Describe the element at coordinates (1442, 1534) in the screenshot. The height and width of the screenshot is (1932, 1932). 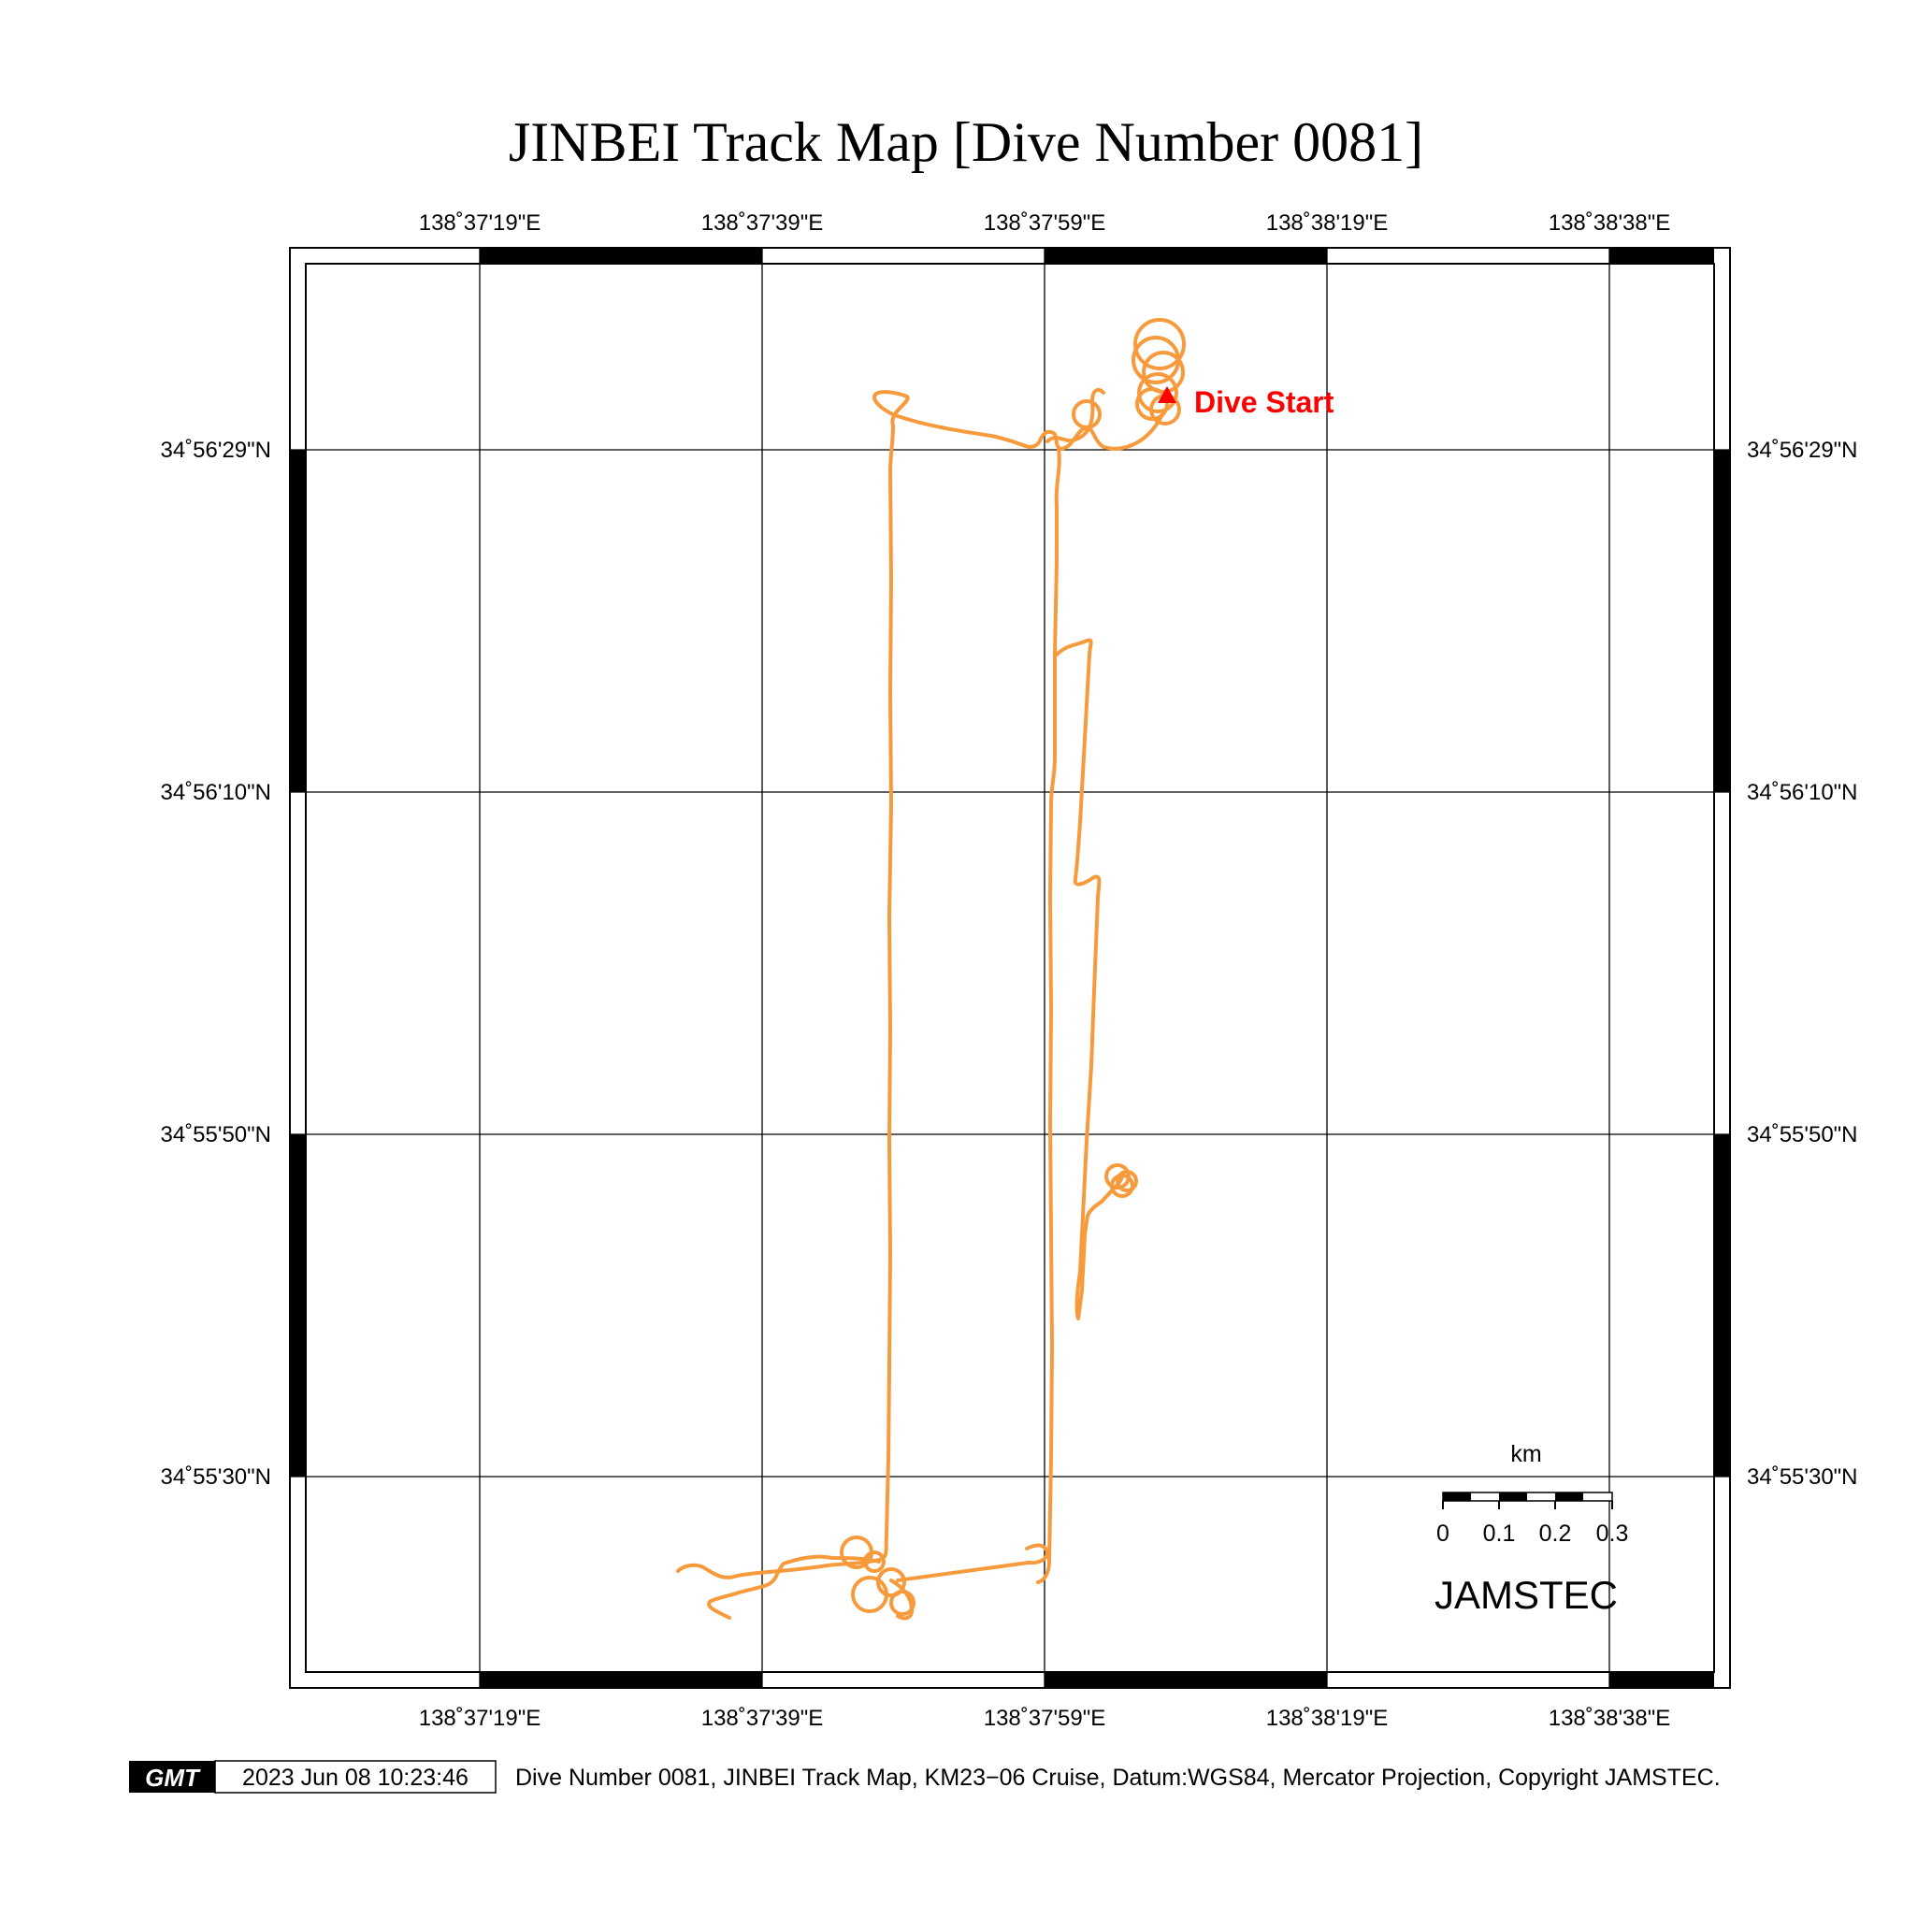
I see `scale-tick-label: 0` at that location.